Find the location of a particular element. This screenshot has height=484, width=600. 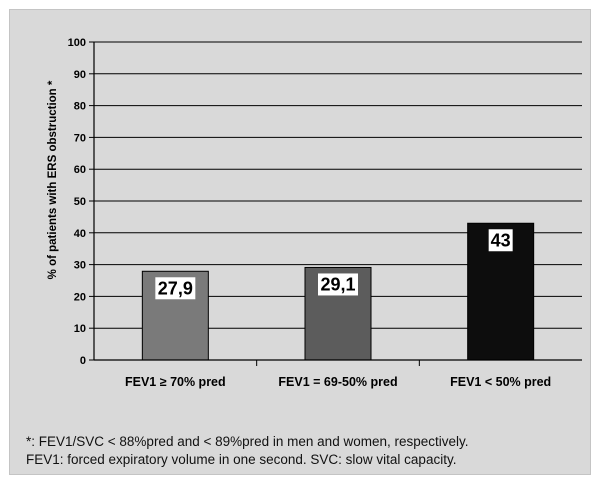

x-tick-label: FEV1 < 50% pred is located at coordinates (500, 382).